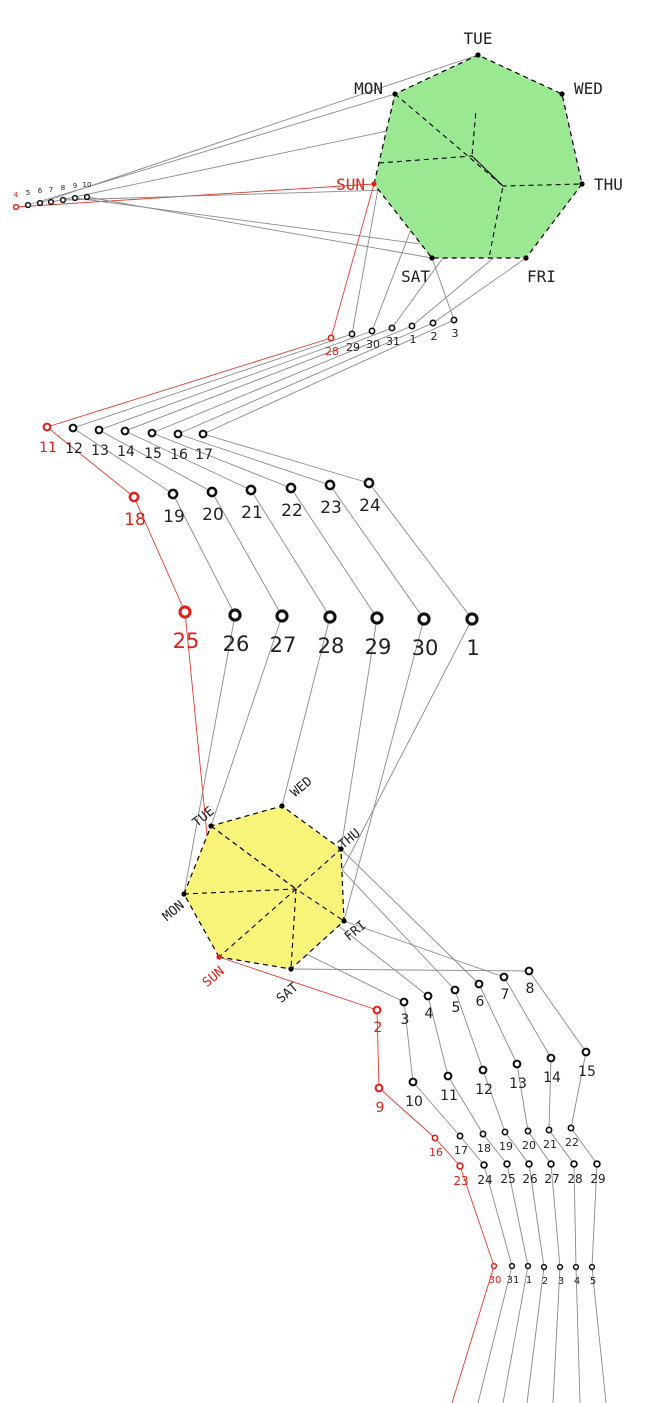  Describe the element at coordinates (572, 1142) in the screenshot. I see `date-label-row-h-6: 22` at that location.